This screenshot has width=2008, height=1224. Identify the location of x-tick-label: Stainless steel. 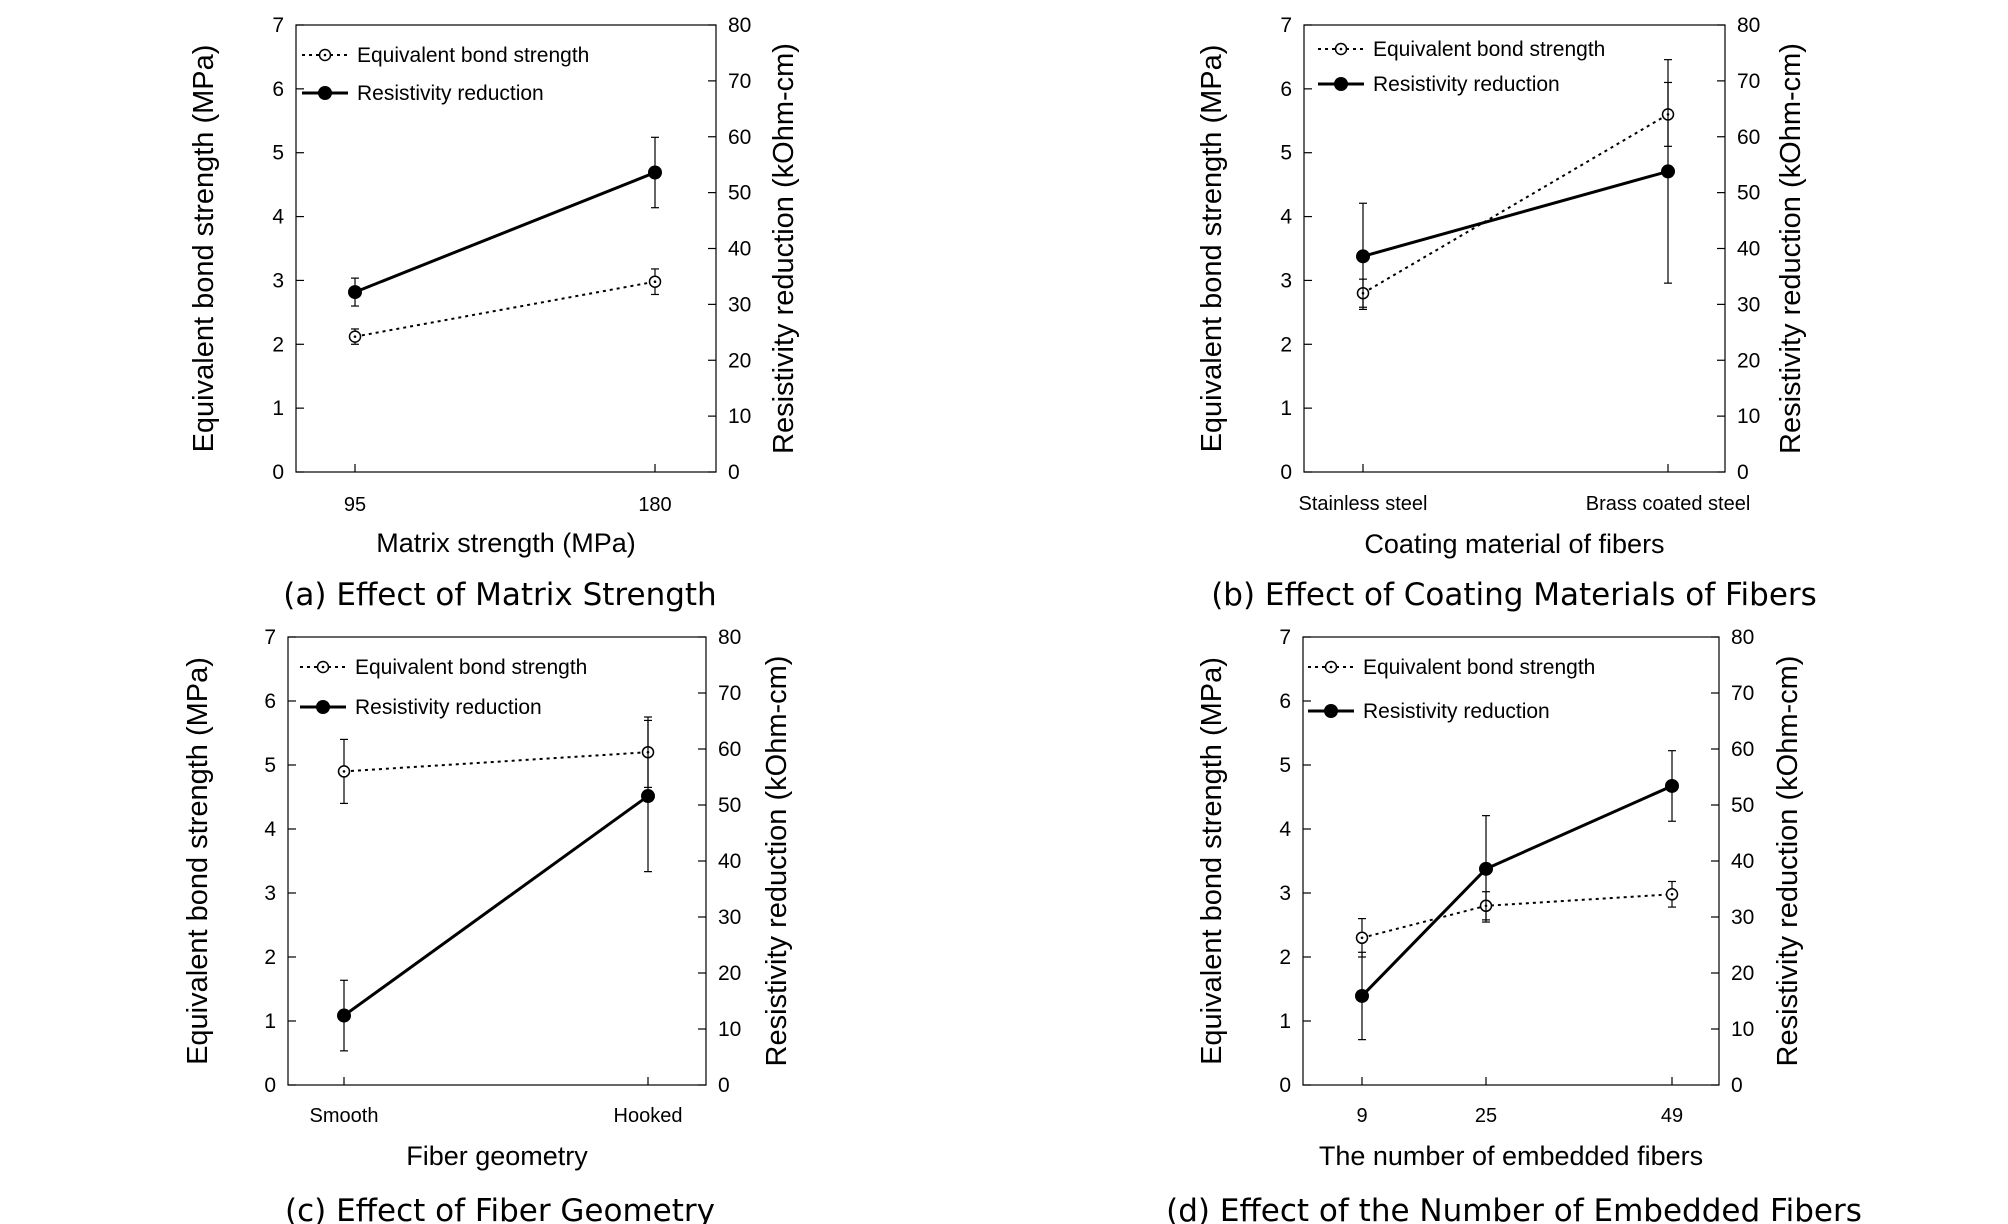
(1363, 504).